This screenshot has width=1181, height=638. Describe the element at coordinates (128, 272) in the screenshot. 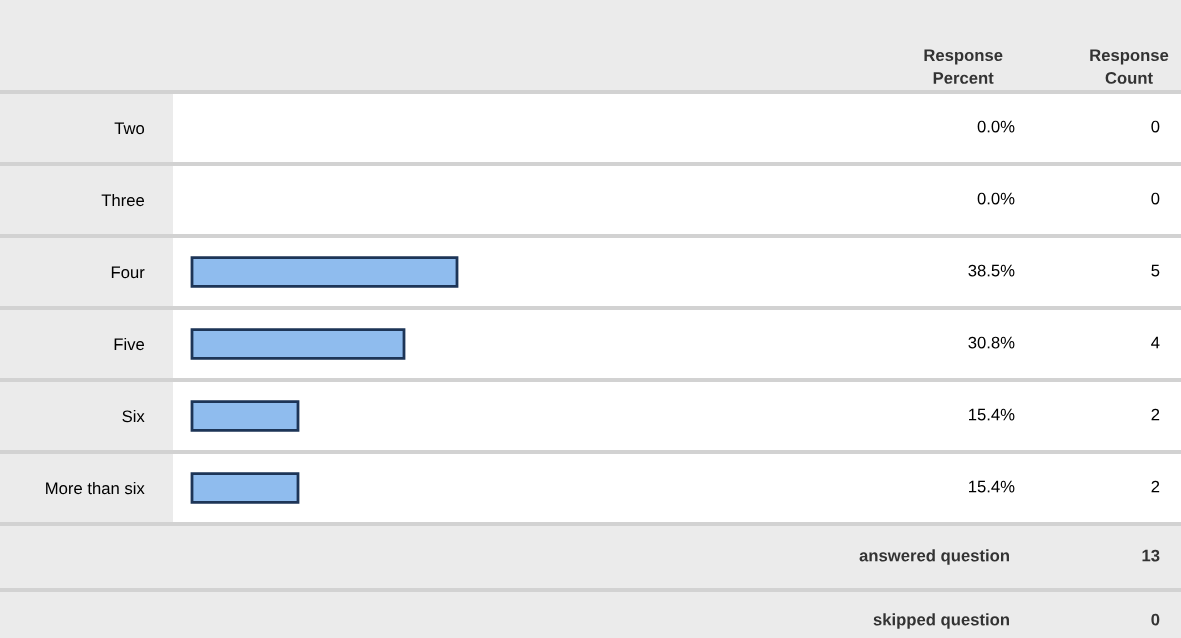

I see `y-tick-label: Four` at that location.